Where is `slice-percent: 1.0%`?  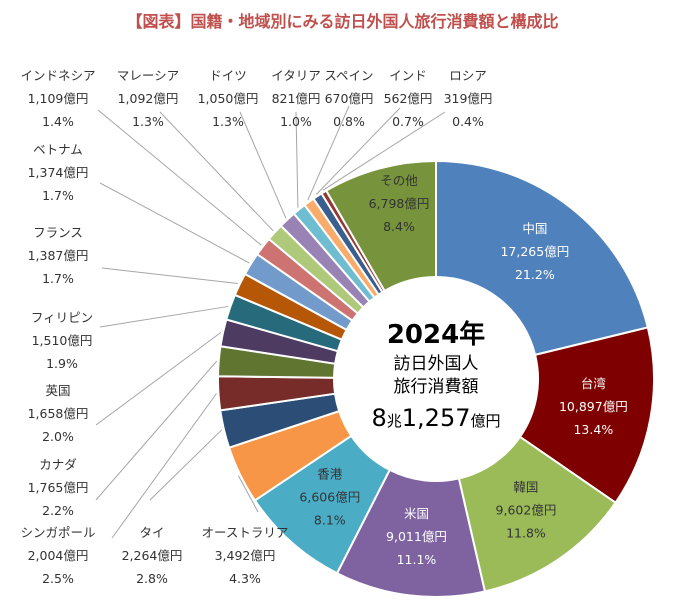 slice-percent: 1.0% is located at coordinates (296, 121).